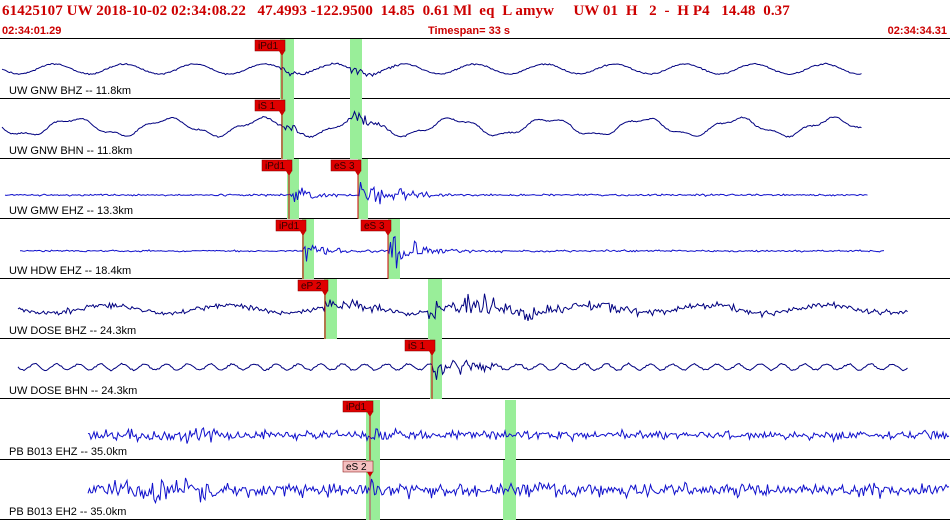 The width and height of the screenshot is (950, 520). Describe the element at coordinates (32, 31) in the screenshot. I see `start-time: 02:34:01.29` at that location.